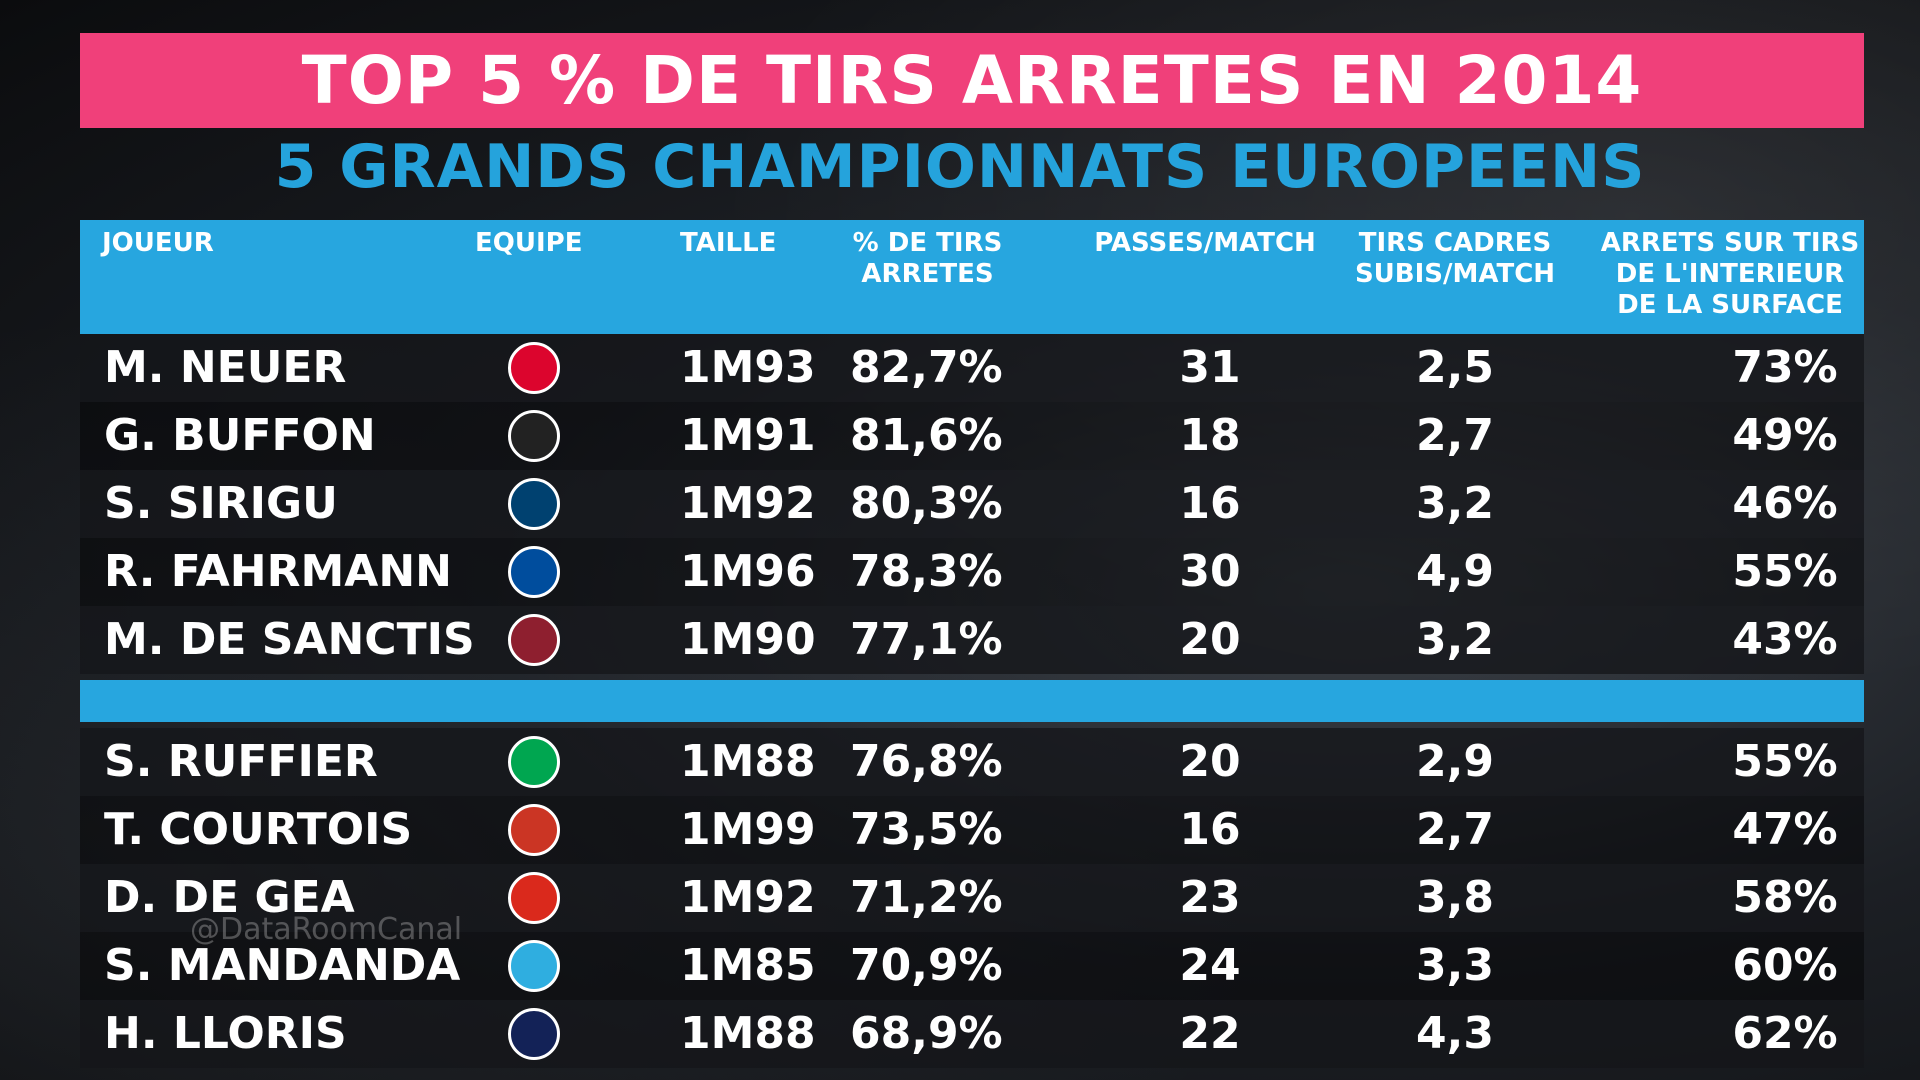  Describe the element at coordinates (534, 898) in the screenshot. I see `manchester-united-crest-icon` at that location.